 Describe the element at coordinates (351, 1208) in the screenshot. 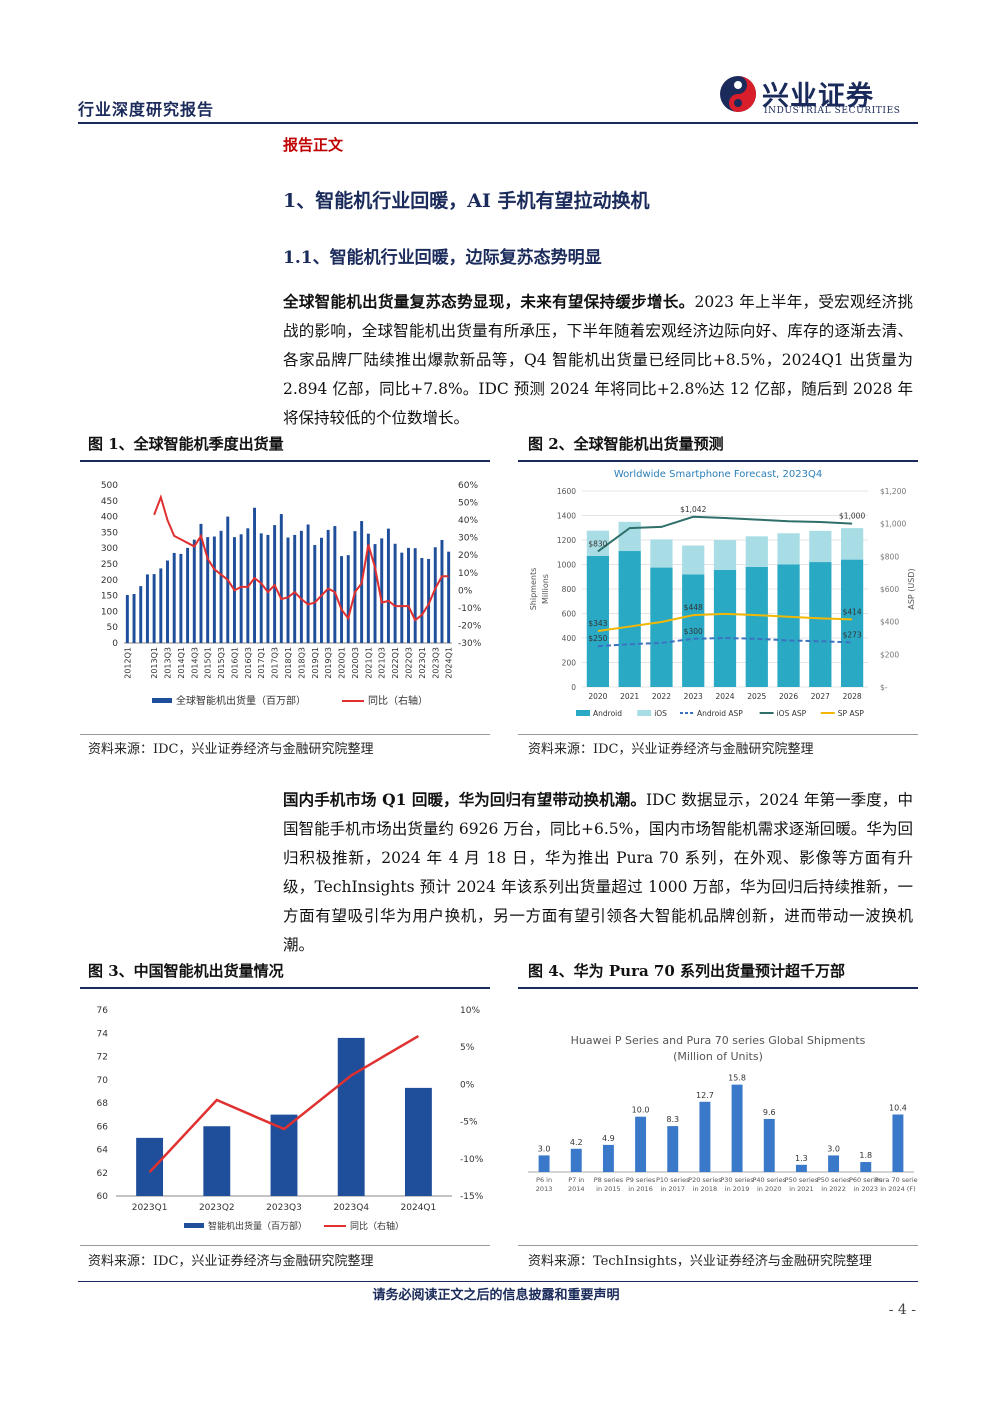

I see `fig3-x-tick: 2023Q4` at that location.